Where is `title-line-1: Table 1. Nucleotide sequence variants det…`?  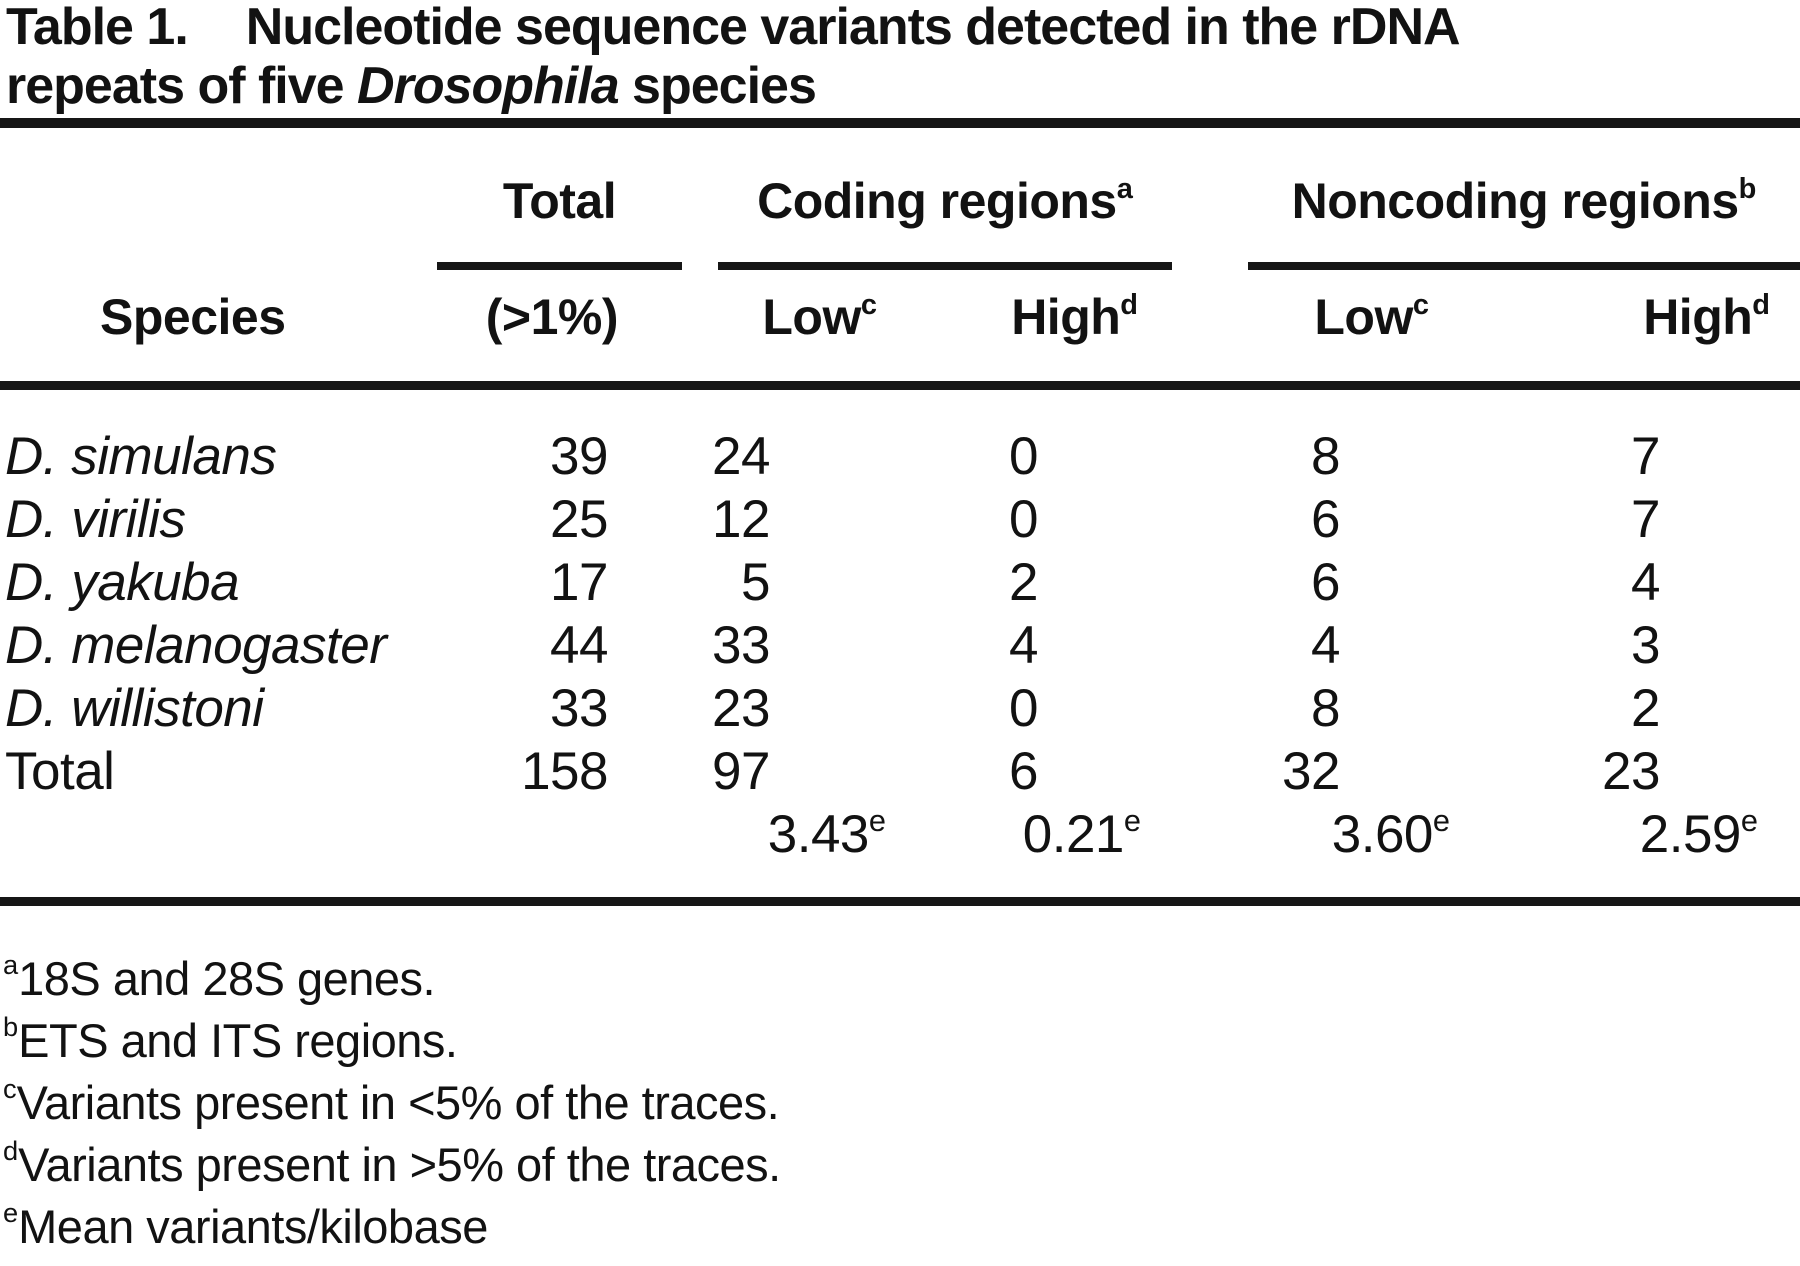
title-line-1: Table 1. Nucleotide sequence variants det… is located at coordinates (903, 28).